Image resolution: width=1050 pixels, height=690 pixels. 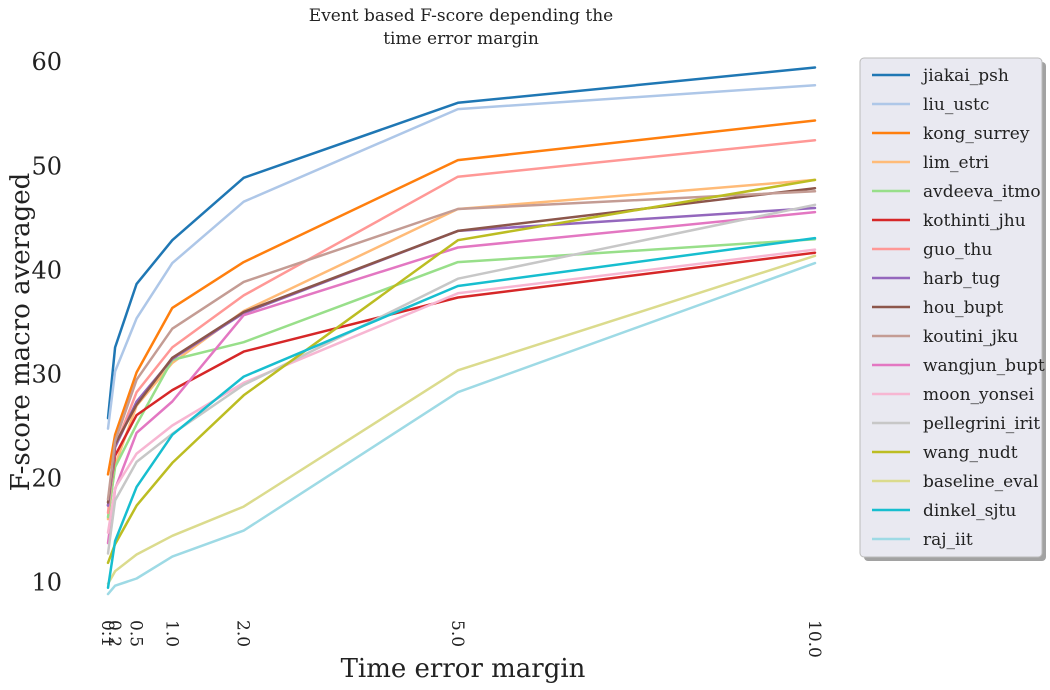 I want to click on legend-label: baseline_eval, so click(x=980, y=482).